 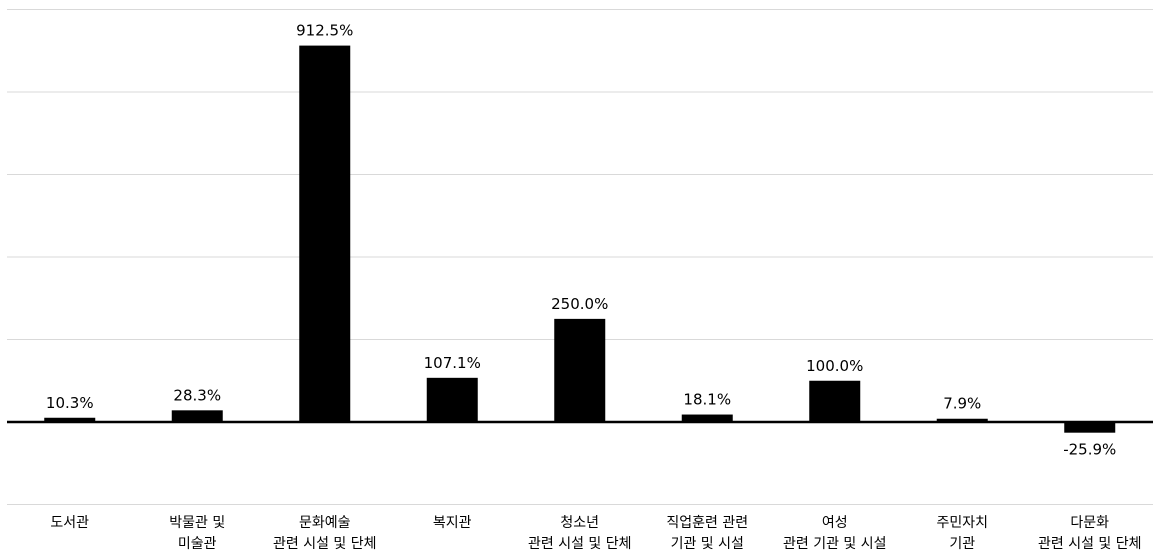 I want to click on data-label: 912.5%, so click(x=324, y=31).